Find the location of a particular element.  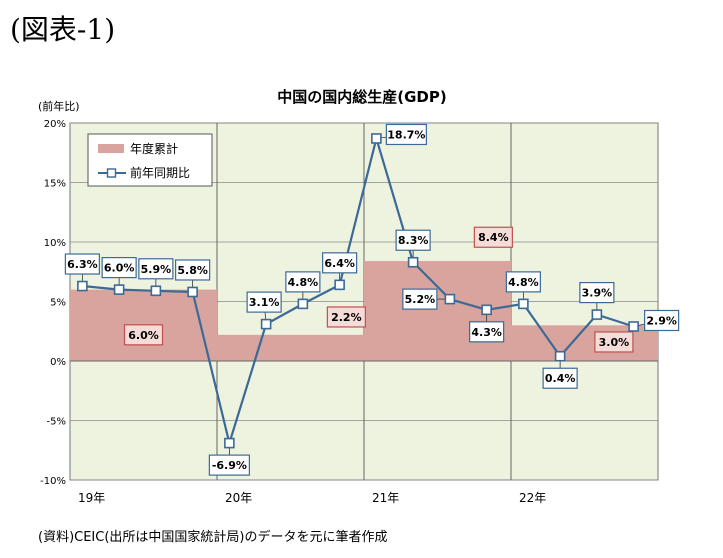

y-tick-label: -10% is located at coordinates (53, 481).